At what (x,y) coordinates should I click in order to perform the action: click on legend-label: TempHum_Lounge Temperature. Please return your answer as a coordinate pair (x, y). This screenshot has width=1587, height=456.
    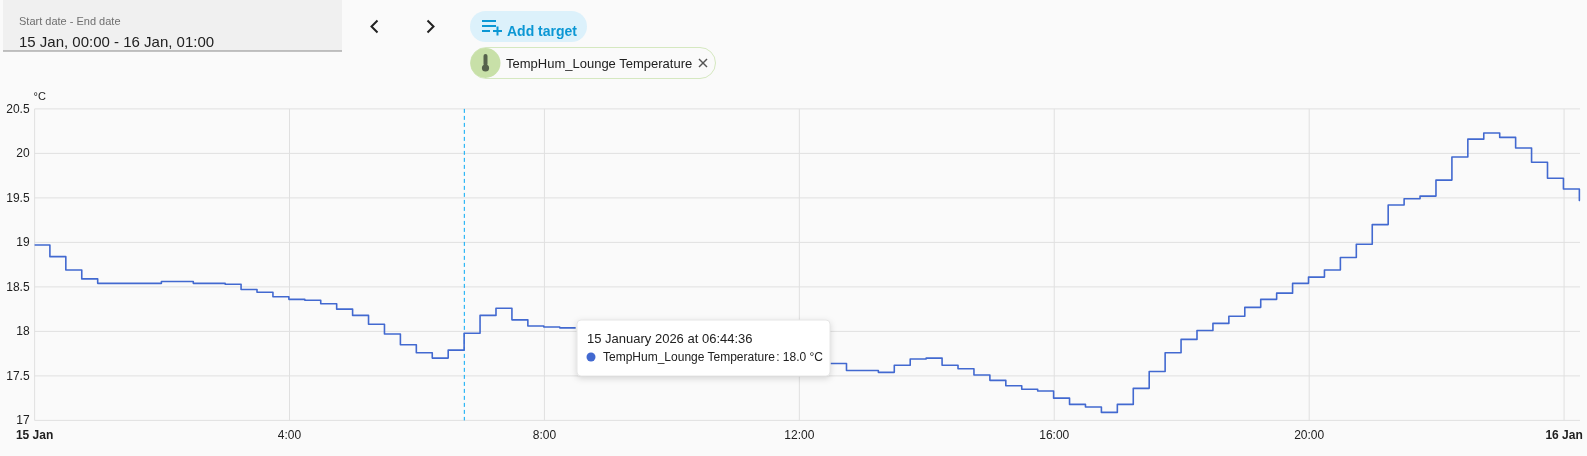
    Looking at the image, I should click on (689, 357).